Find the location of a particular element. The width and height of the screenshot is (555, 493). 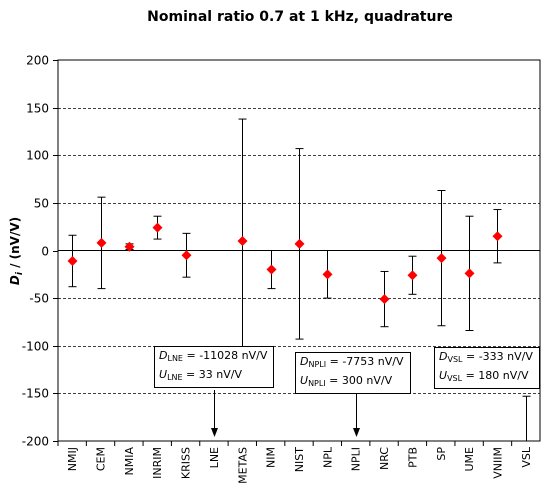

chart-title: Nominal ratio 0.7 at 1 kHz, quadrature is located at coordinates (300, 17).